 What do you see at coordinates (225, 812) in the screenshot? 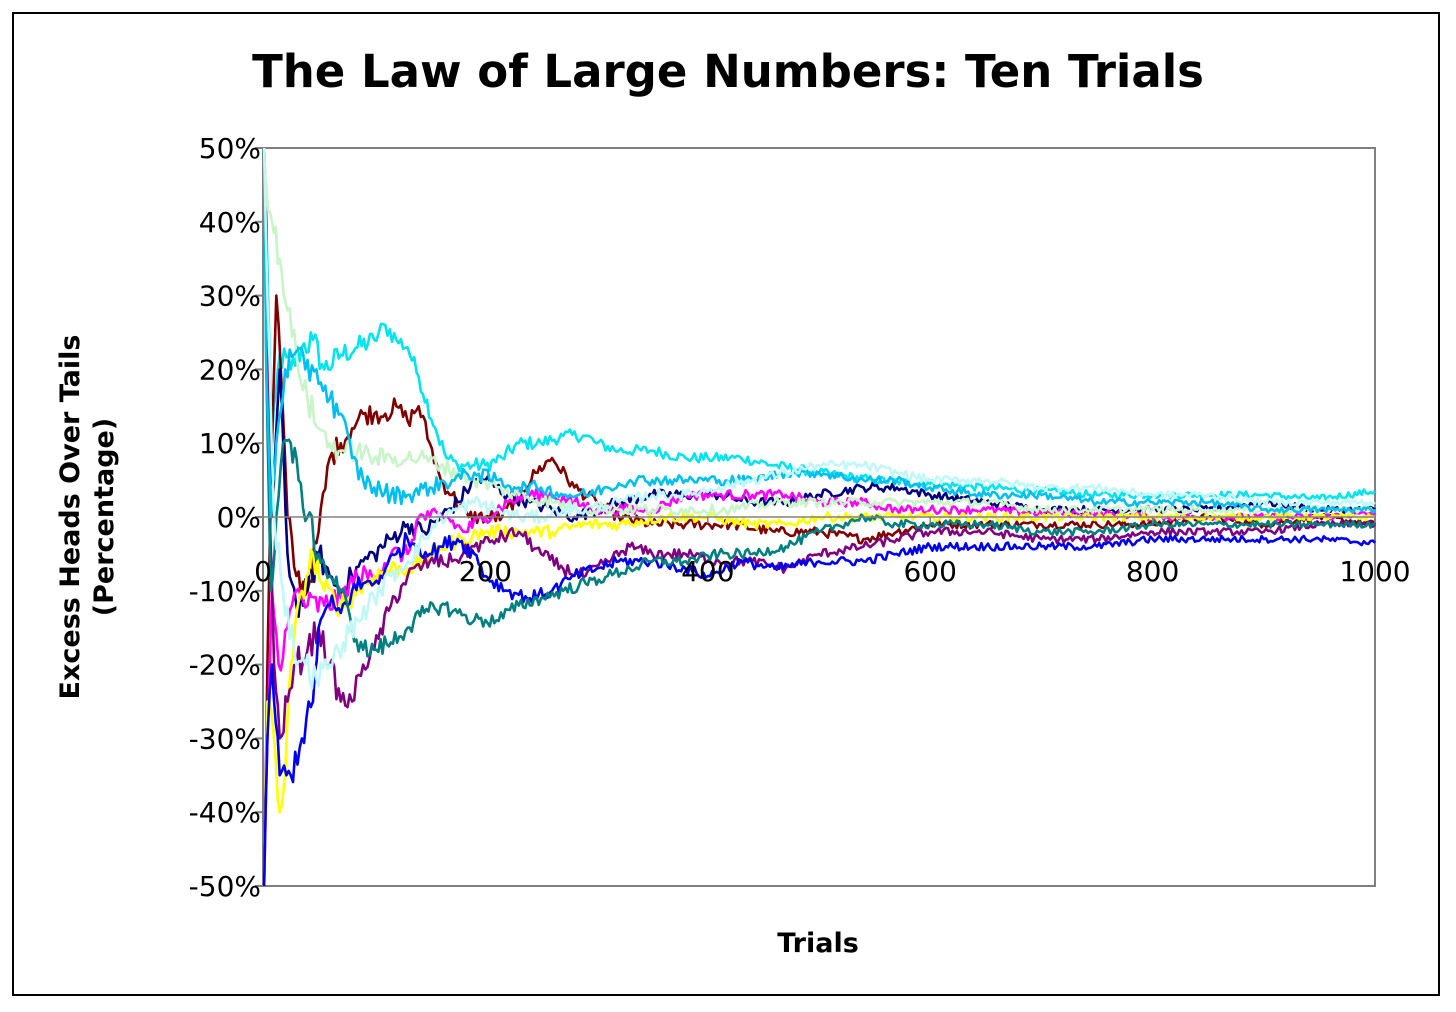
I see `y-tick-label: -40%` at bounding box center [225, 812].